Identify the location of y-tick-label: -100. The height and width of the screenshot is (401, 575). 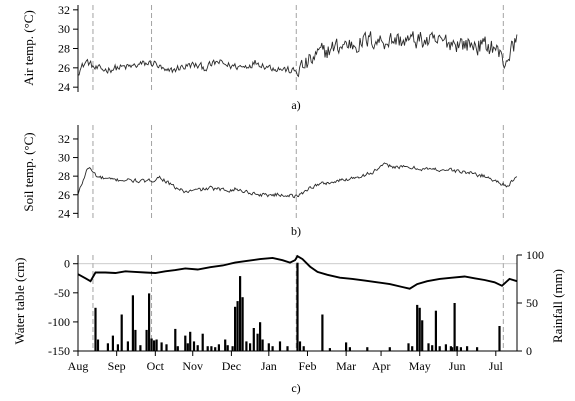
(59, 322).